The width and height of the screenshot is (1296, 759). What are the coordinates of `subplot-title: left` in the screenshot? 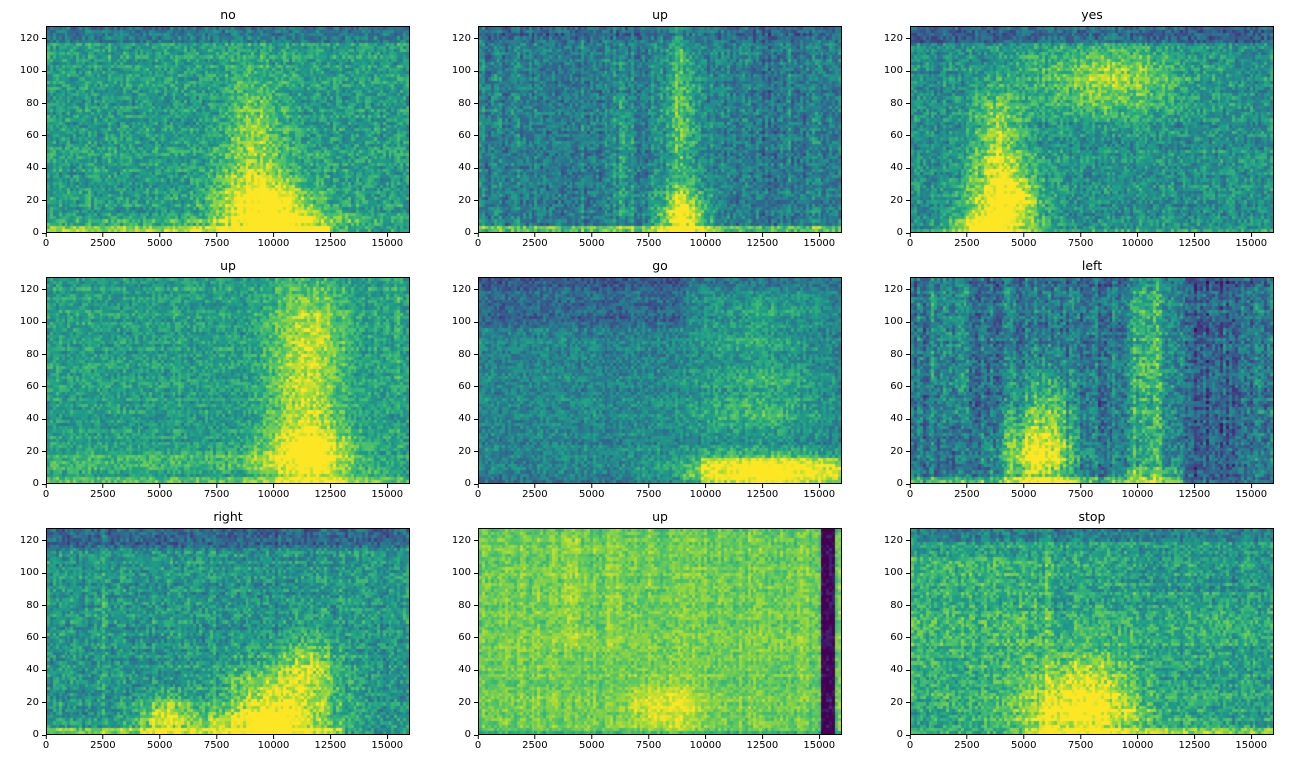 It's located at (1092, 265).